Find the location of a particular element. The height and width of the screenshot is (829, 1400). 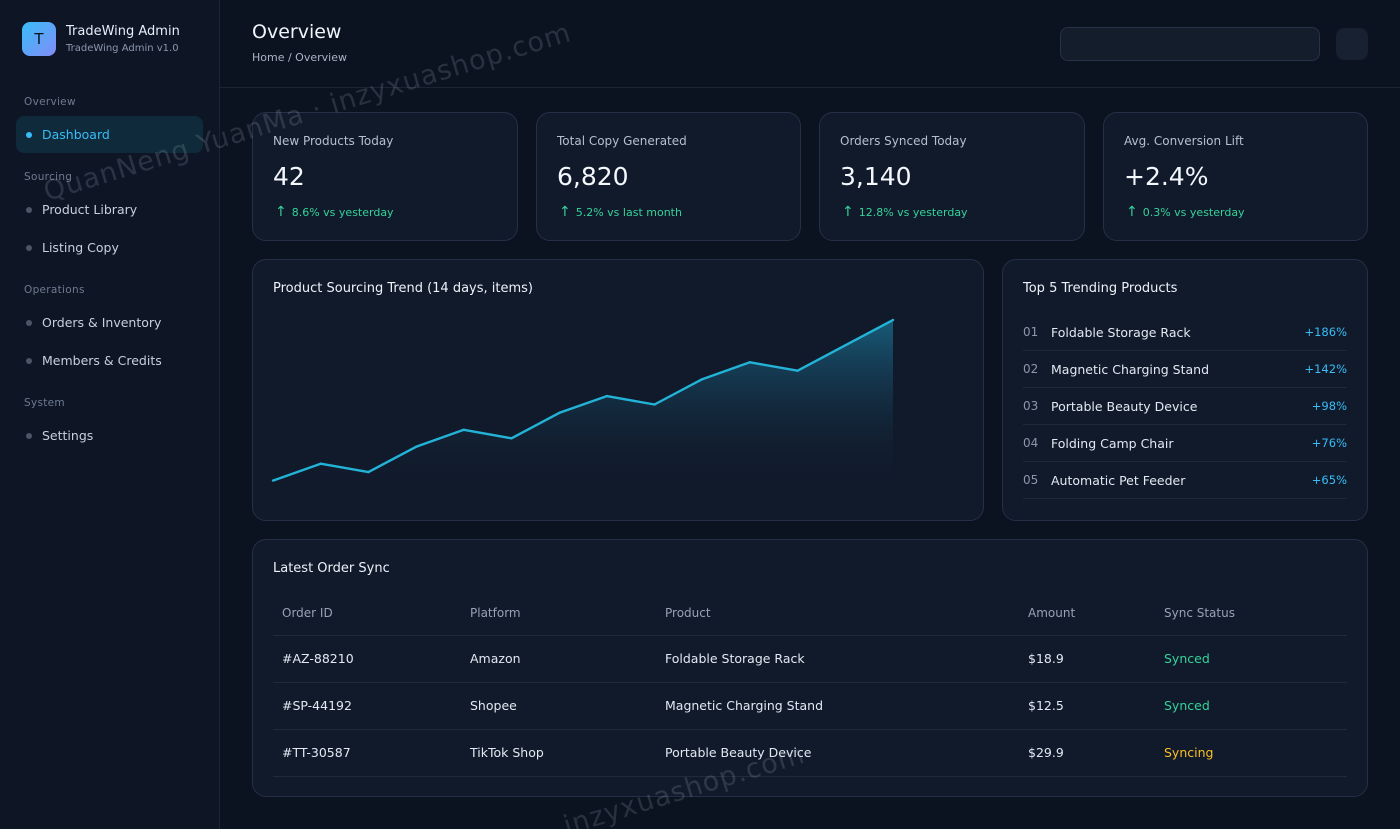

sidebar-item-label: Product Library is located at coordinates (90, 209).